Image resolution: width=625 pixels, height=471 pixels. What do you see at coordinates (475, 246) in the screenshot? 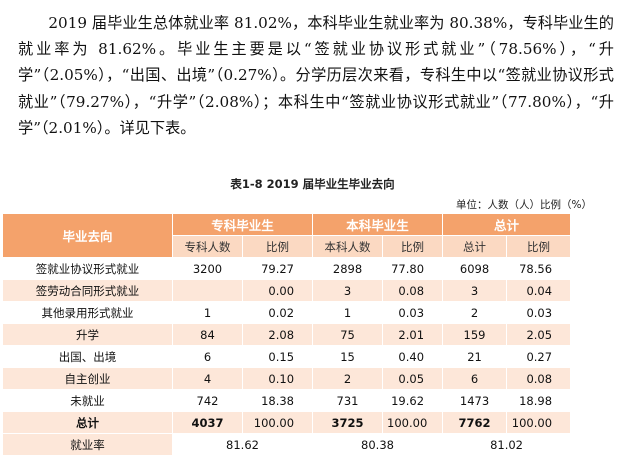
I see `subheader-cell: 总计` at bounding box center [475, 246].